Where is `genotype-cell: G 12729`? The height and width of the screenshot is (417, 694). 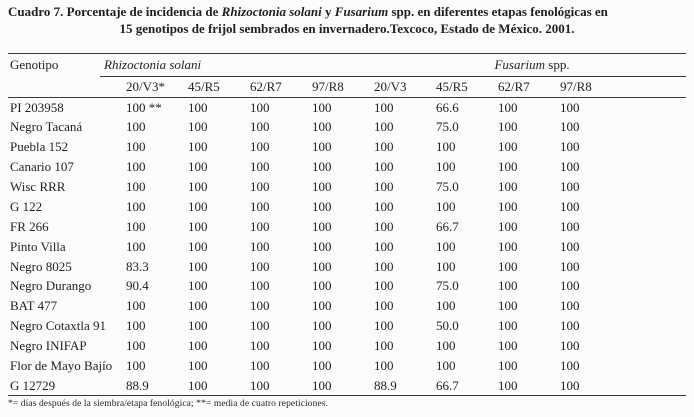
genotype-cell: G 12729 is located at coordinates (33, 385).